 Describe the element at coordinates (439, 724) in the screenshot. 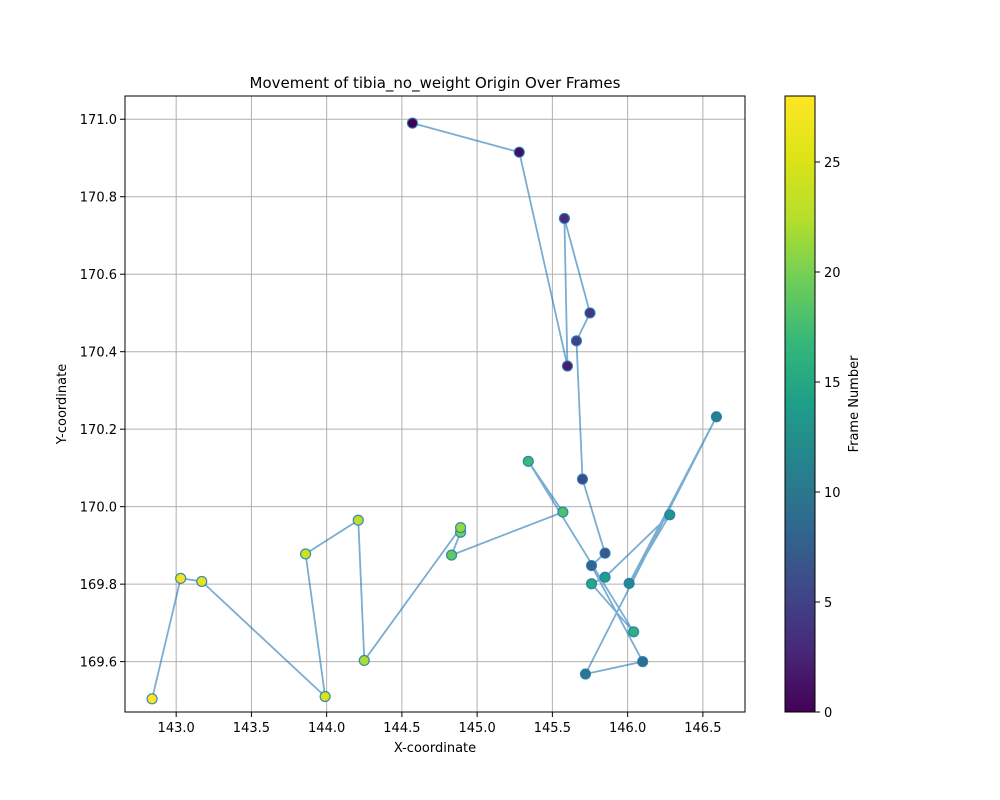

I see `x-axis-ticks: 143.0 143.5 144.0 144.5 145.0 145.5 146.0 146.5` at that location.